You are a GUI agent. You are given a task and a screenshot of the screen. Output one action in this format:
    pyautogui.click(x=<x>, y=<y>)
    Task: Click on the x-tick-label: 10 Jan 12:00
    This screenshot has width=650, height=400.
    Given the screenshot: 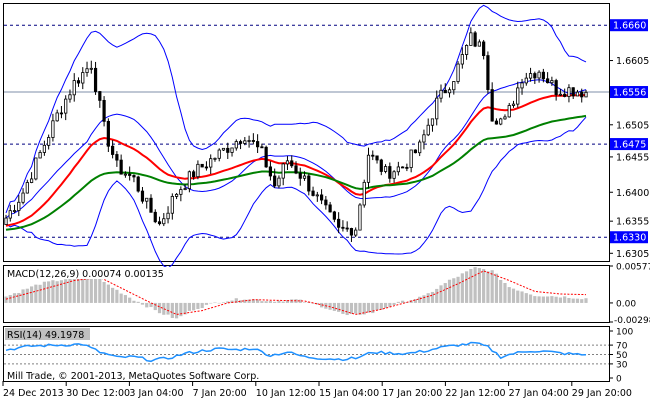 What is the action you would take?
    pyautogui.click(x=286, y=393)
    